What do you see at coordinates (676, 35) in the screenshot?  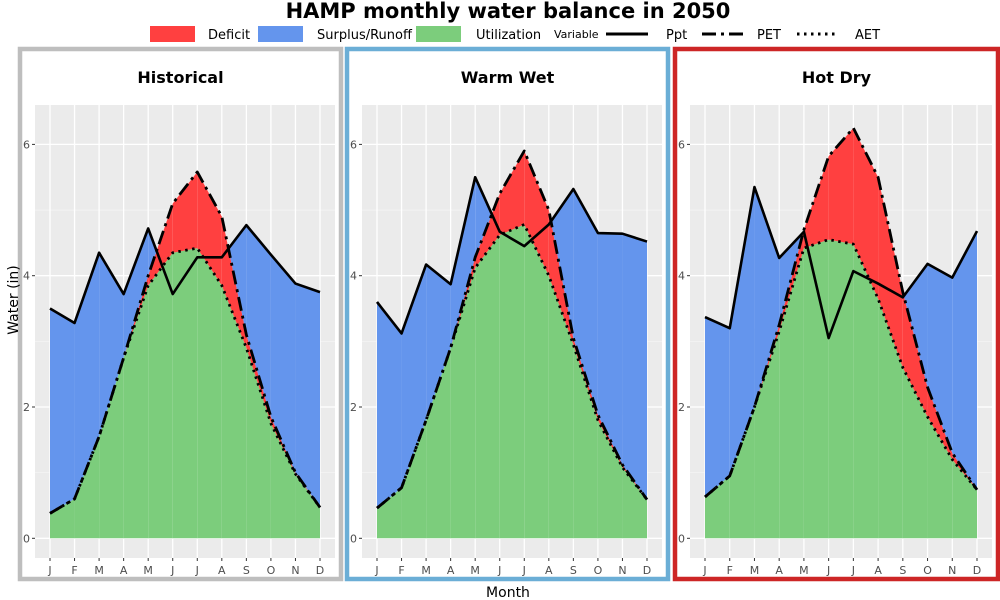 I see `legend-label: Ppt` at bounding box center [676, 35].